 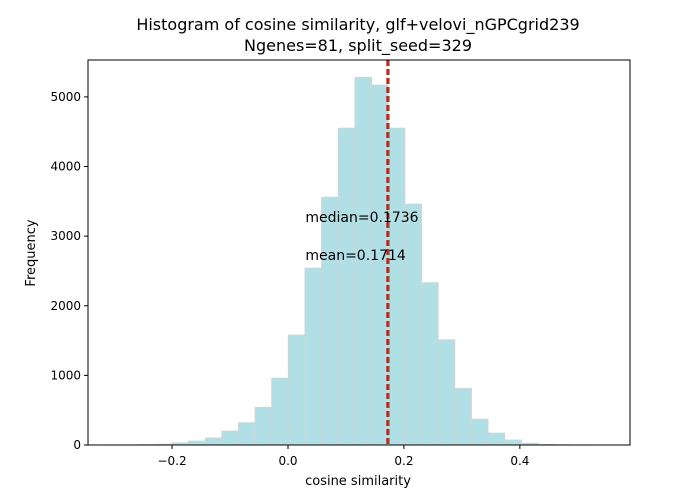 What do you see at coordinates (65, 375) in the screenshot?
I see `y-tick-label: 1000` at bounding box center [65, 375].